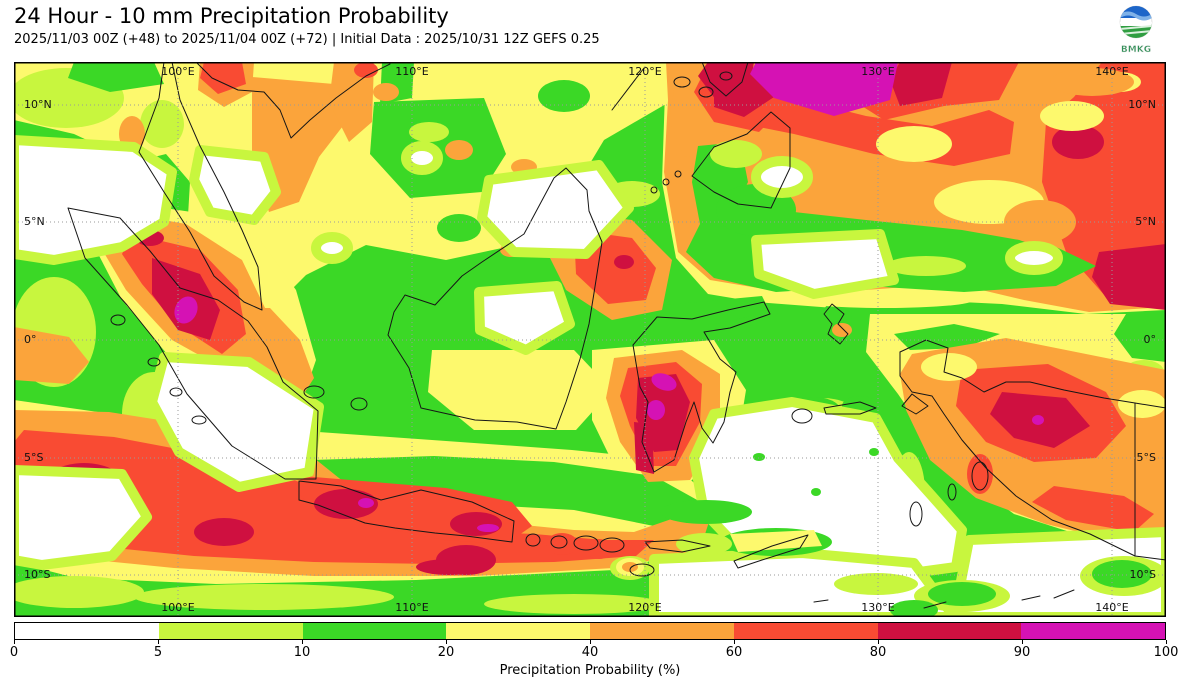 The width and height of the screenshot is (1180, 690). Describe the element at coordinates (158, 652) in the screenshot. I see `colorbar-tick-label: 5` at that location.